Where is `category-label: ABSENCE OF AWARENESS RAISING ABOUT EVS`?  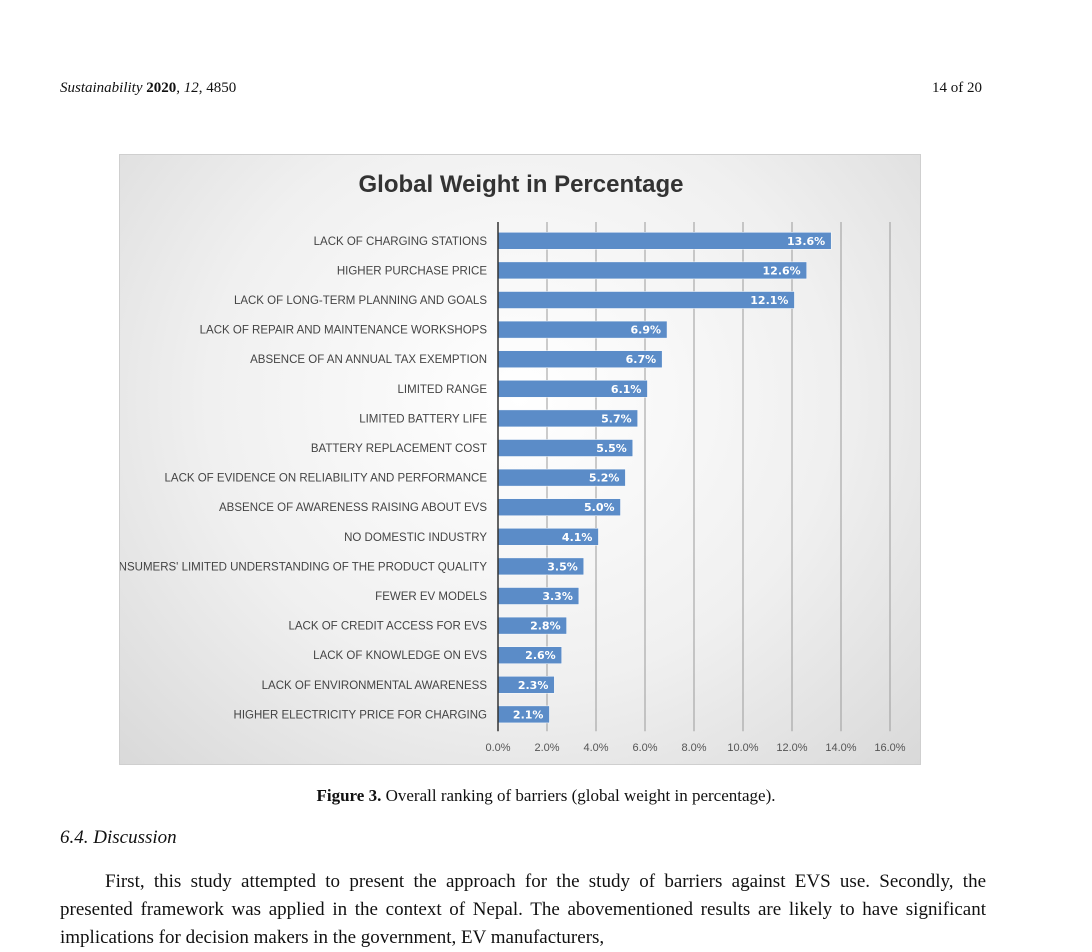
category-label: ABSENCE OF AWARENESS RAISING ABOUT EVS is located at coordinates (353, 508).